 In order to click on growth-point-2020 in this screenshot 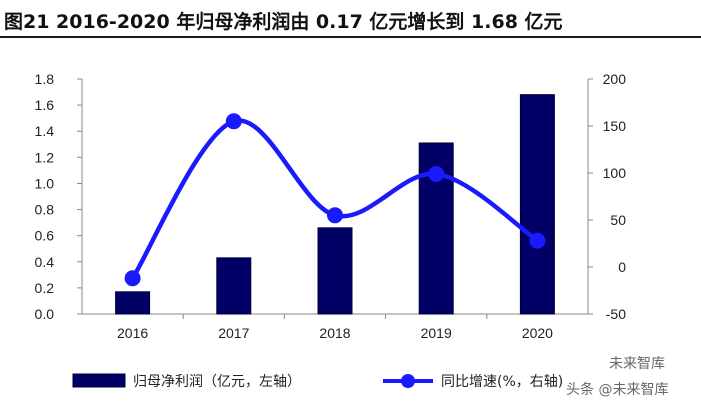, I will do `click(537, 240)`.